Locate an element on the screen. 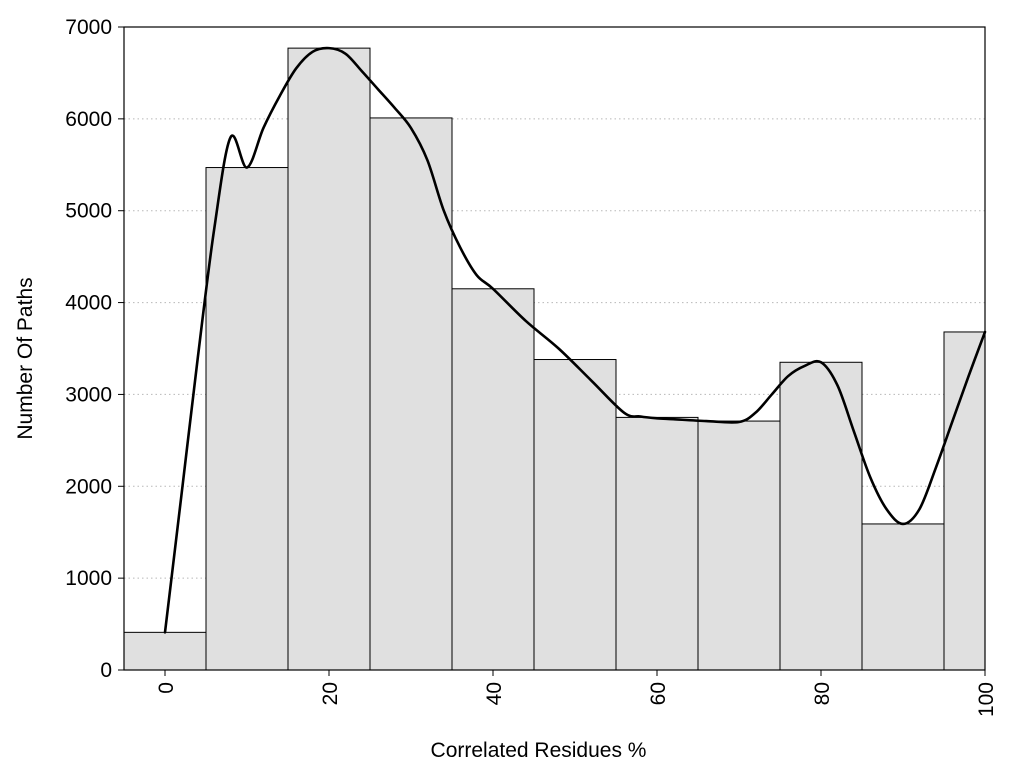  x-tick-label: 80 is located at coordinates (822, 693).